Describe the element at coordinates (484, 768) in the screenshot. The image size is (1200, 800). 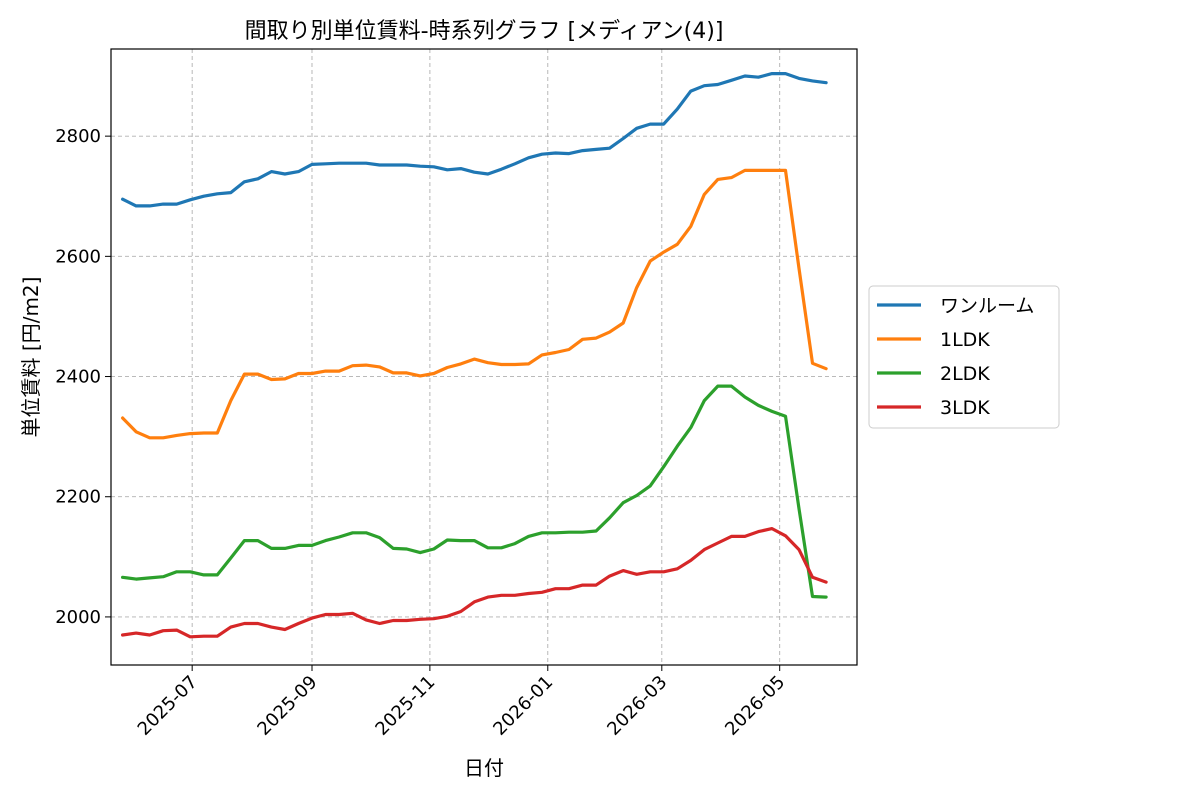
I see `x-axis-label: 日付` at that location.